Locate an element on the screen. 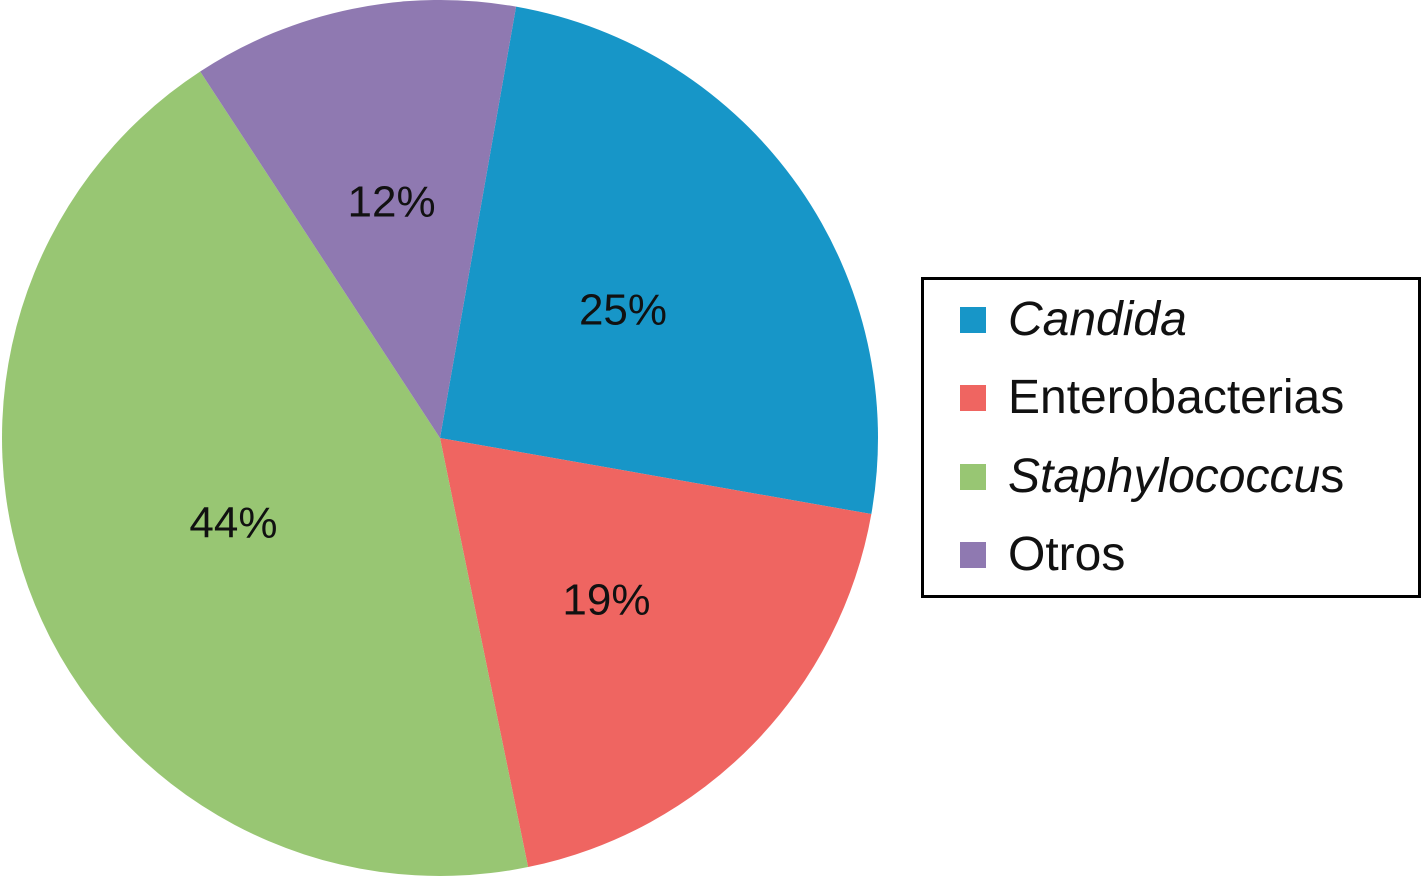  pie-label-staphylococcus: 44% is located at coordinates (233, 523).